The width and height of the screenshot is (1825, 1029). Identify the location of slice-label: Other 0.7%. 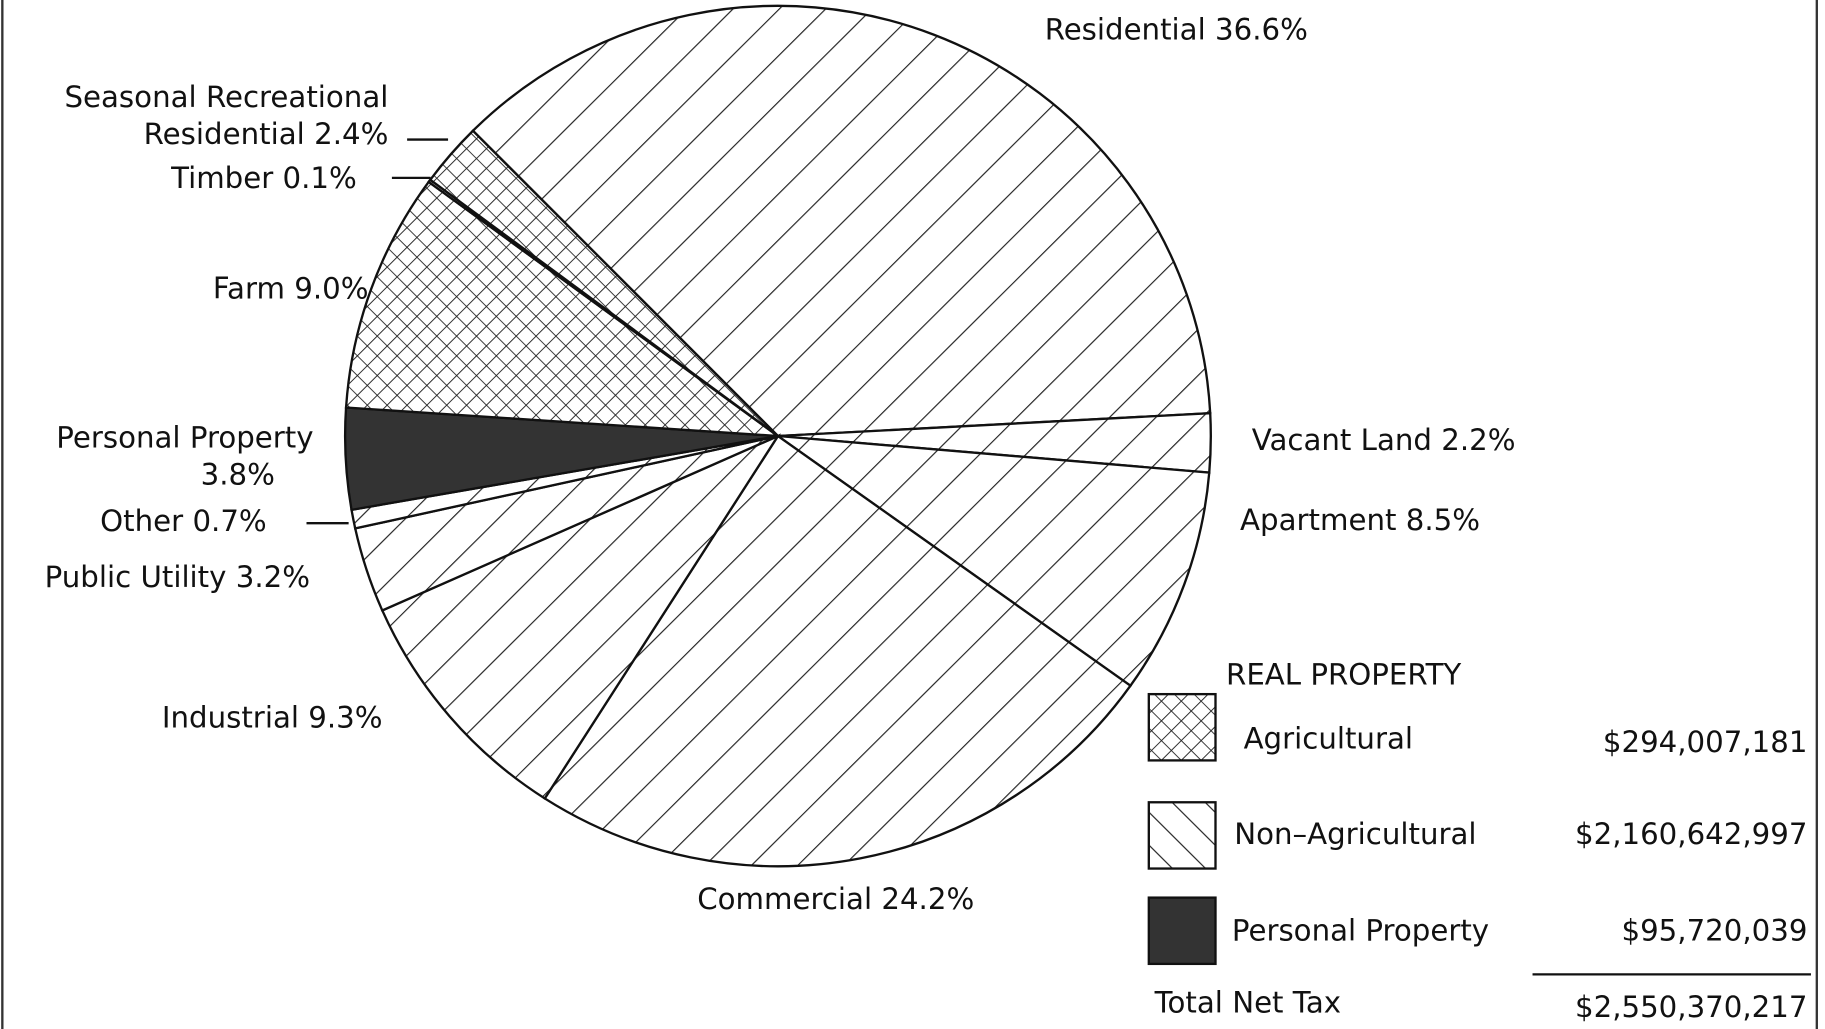
(183, 521).